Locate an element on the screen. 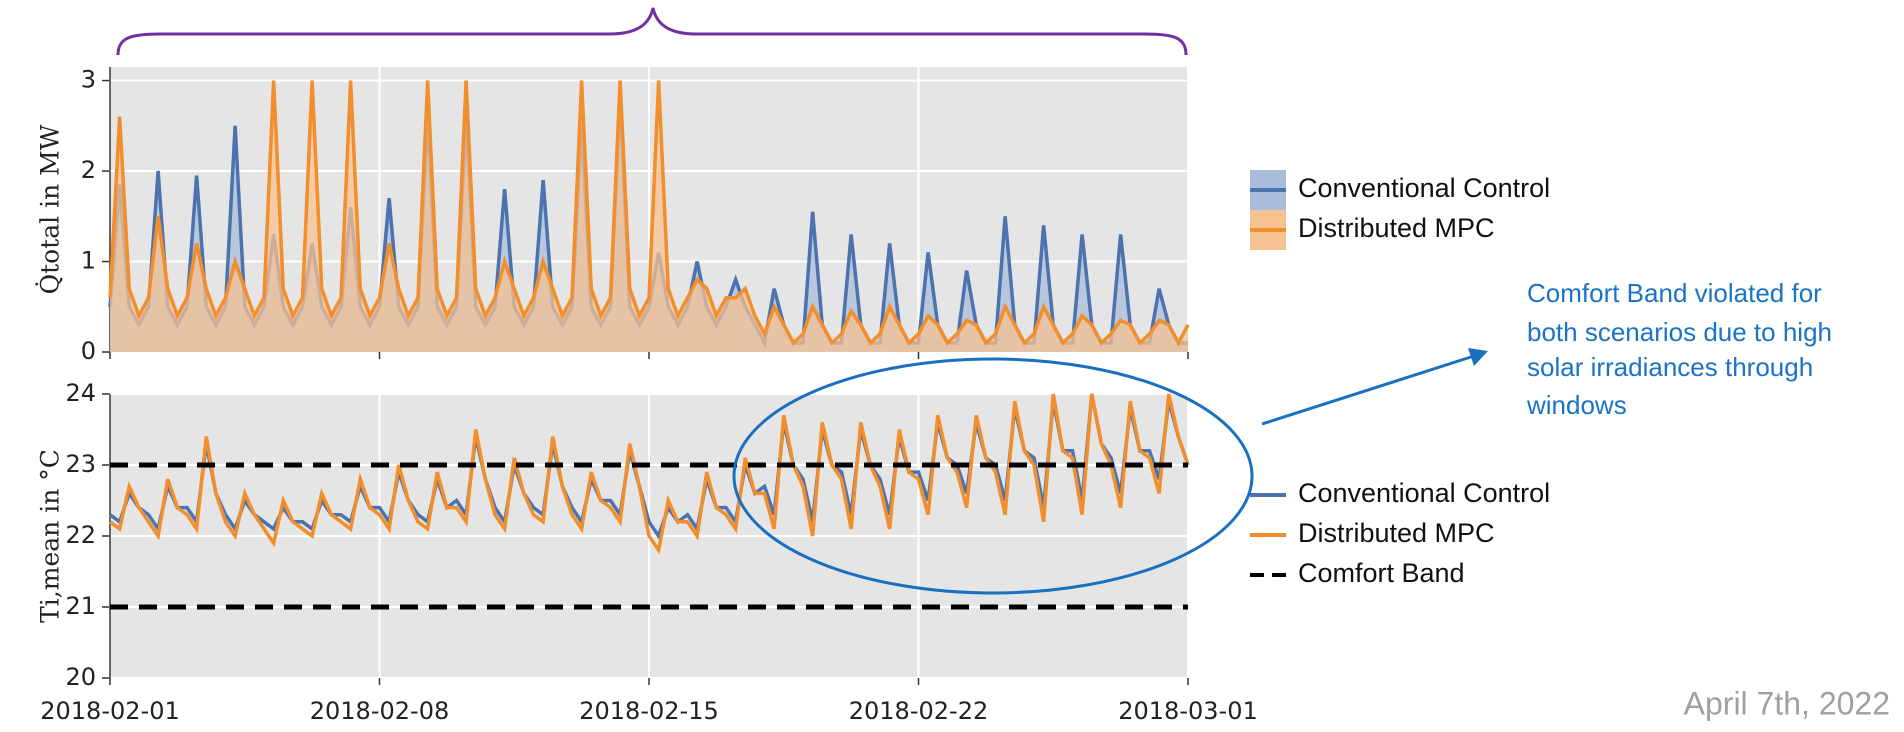 The width and height of the screenshot is (1904, 732). annotation: both scenarios due to high is located at coordinates (1679, 332).